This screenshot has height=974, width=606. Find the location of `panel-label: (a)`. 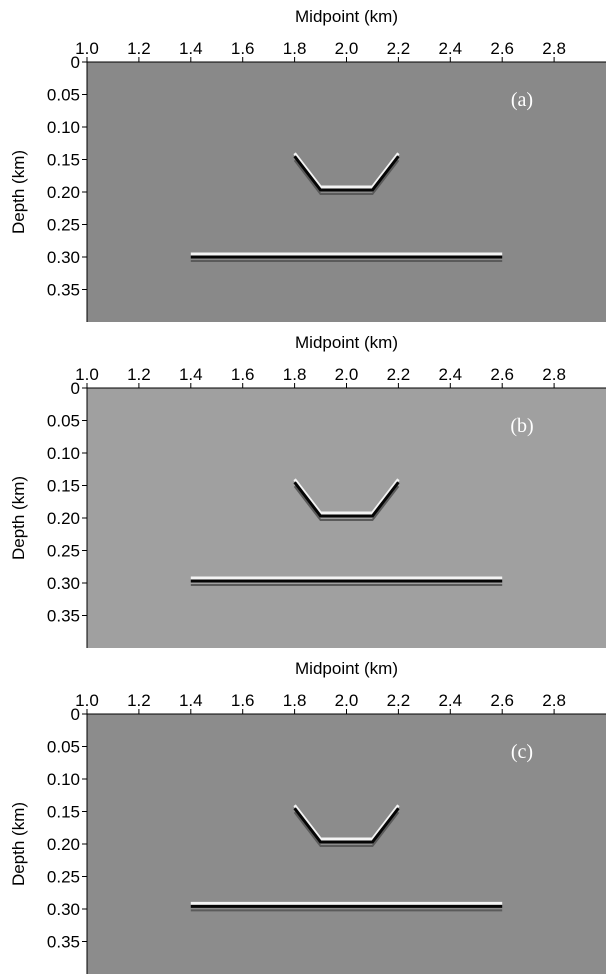

panel-label: (a) is located at coordinates (522, 100).